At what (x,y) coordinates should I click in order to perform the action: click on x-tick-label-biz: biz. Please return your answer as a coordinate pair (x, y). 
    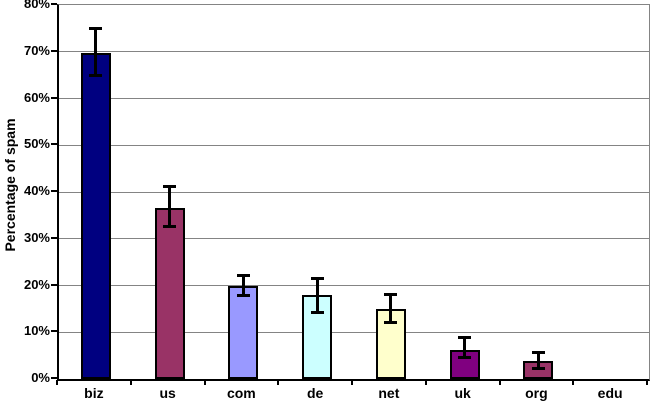
    Looking at the image, I should click on (94, 393).